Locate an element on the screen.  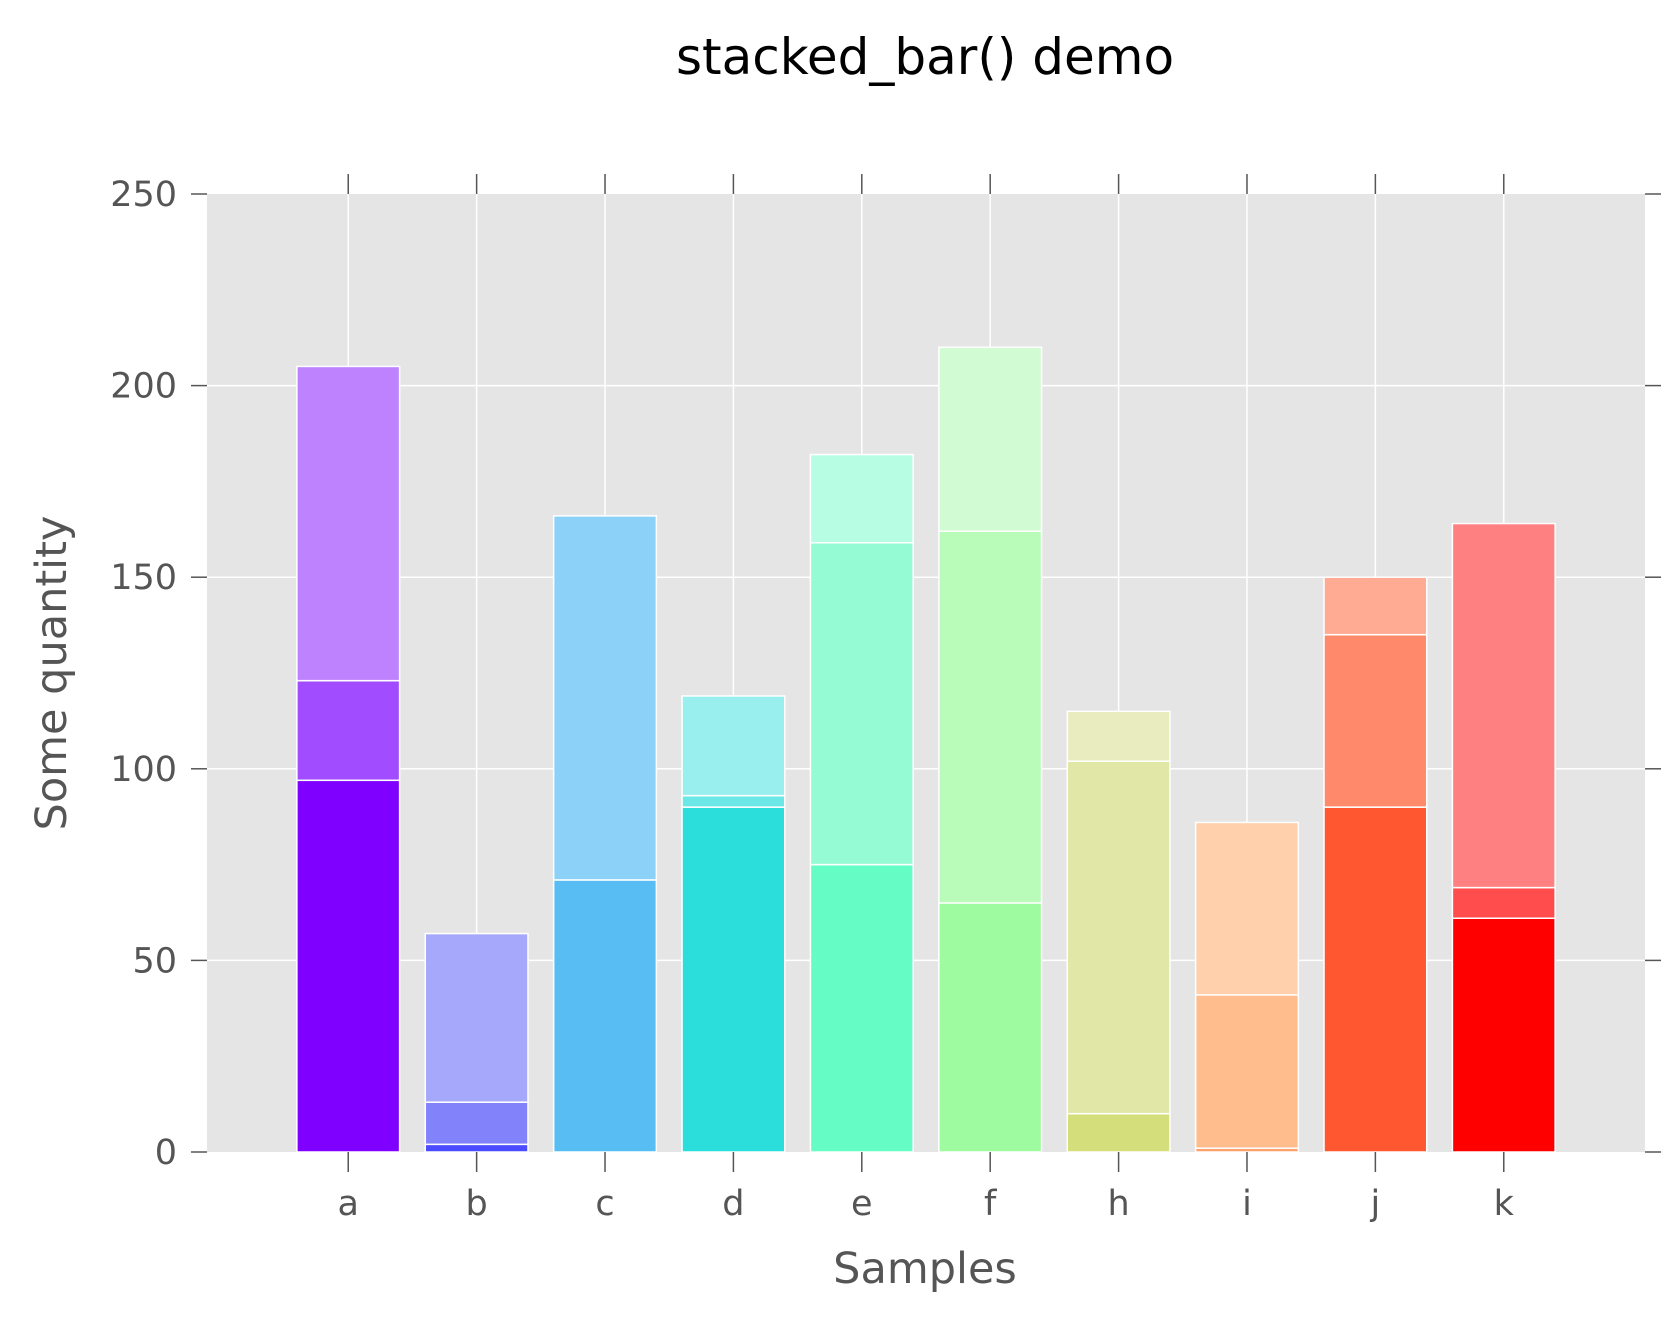
chart-title: stacked_bar() demo is located at coordinates (925, 57).